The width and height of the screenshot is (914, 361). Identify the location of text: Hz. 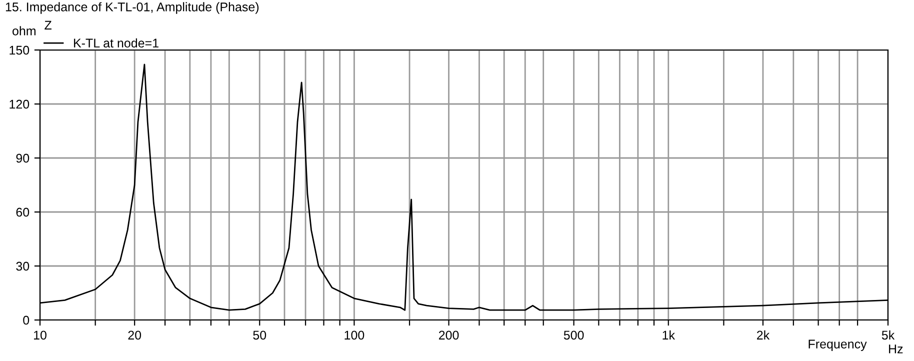
(896, 349).